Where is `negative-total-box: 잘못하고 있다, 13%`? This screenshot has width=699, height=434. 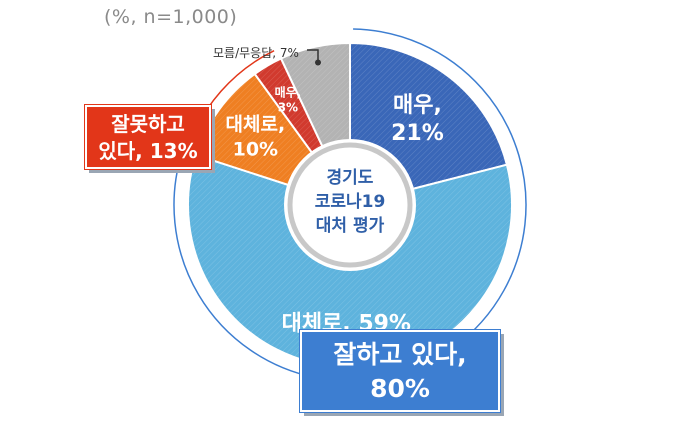 negative-total-box: 잘못하고 있다, 13% is located at coordinates (148, 137).